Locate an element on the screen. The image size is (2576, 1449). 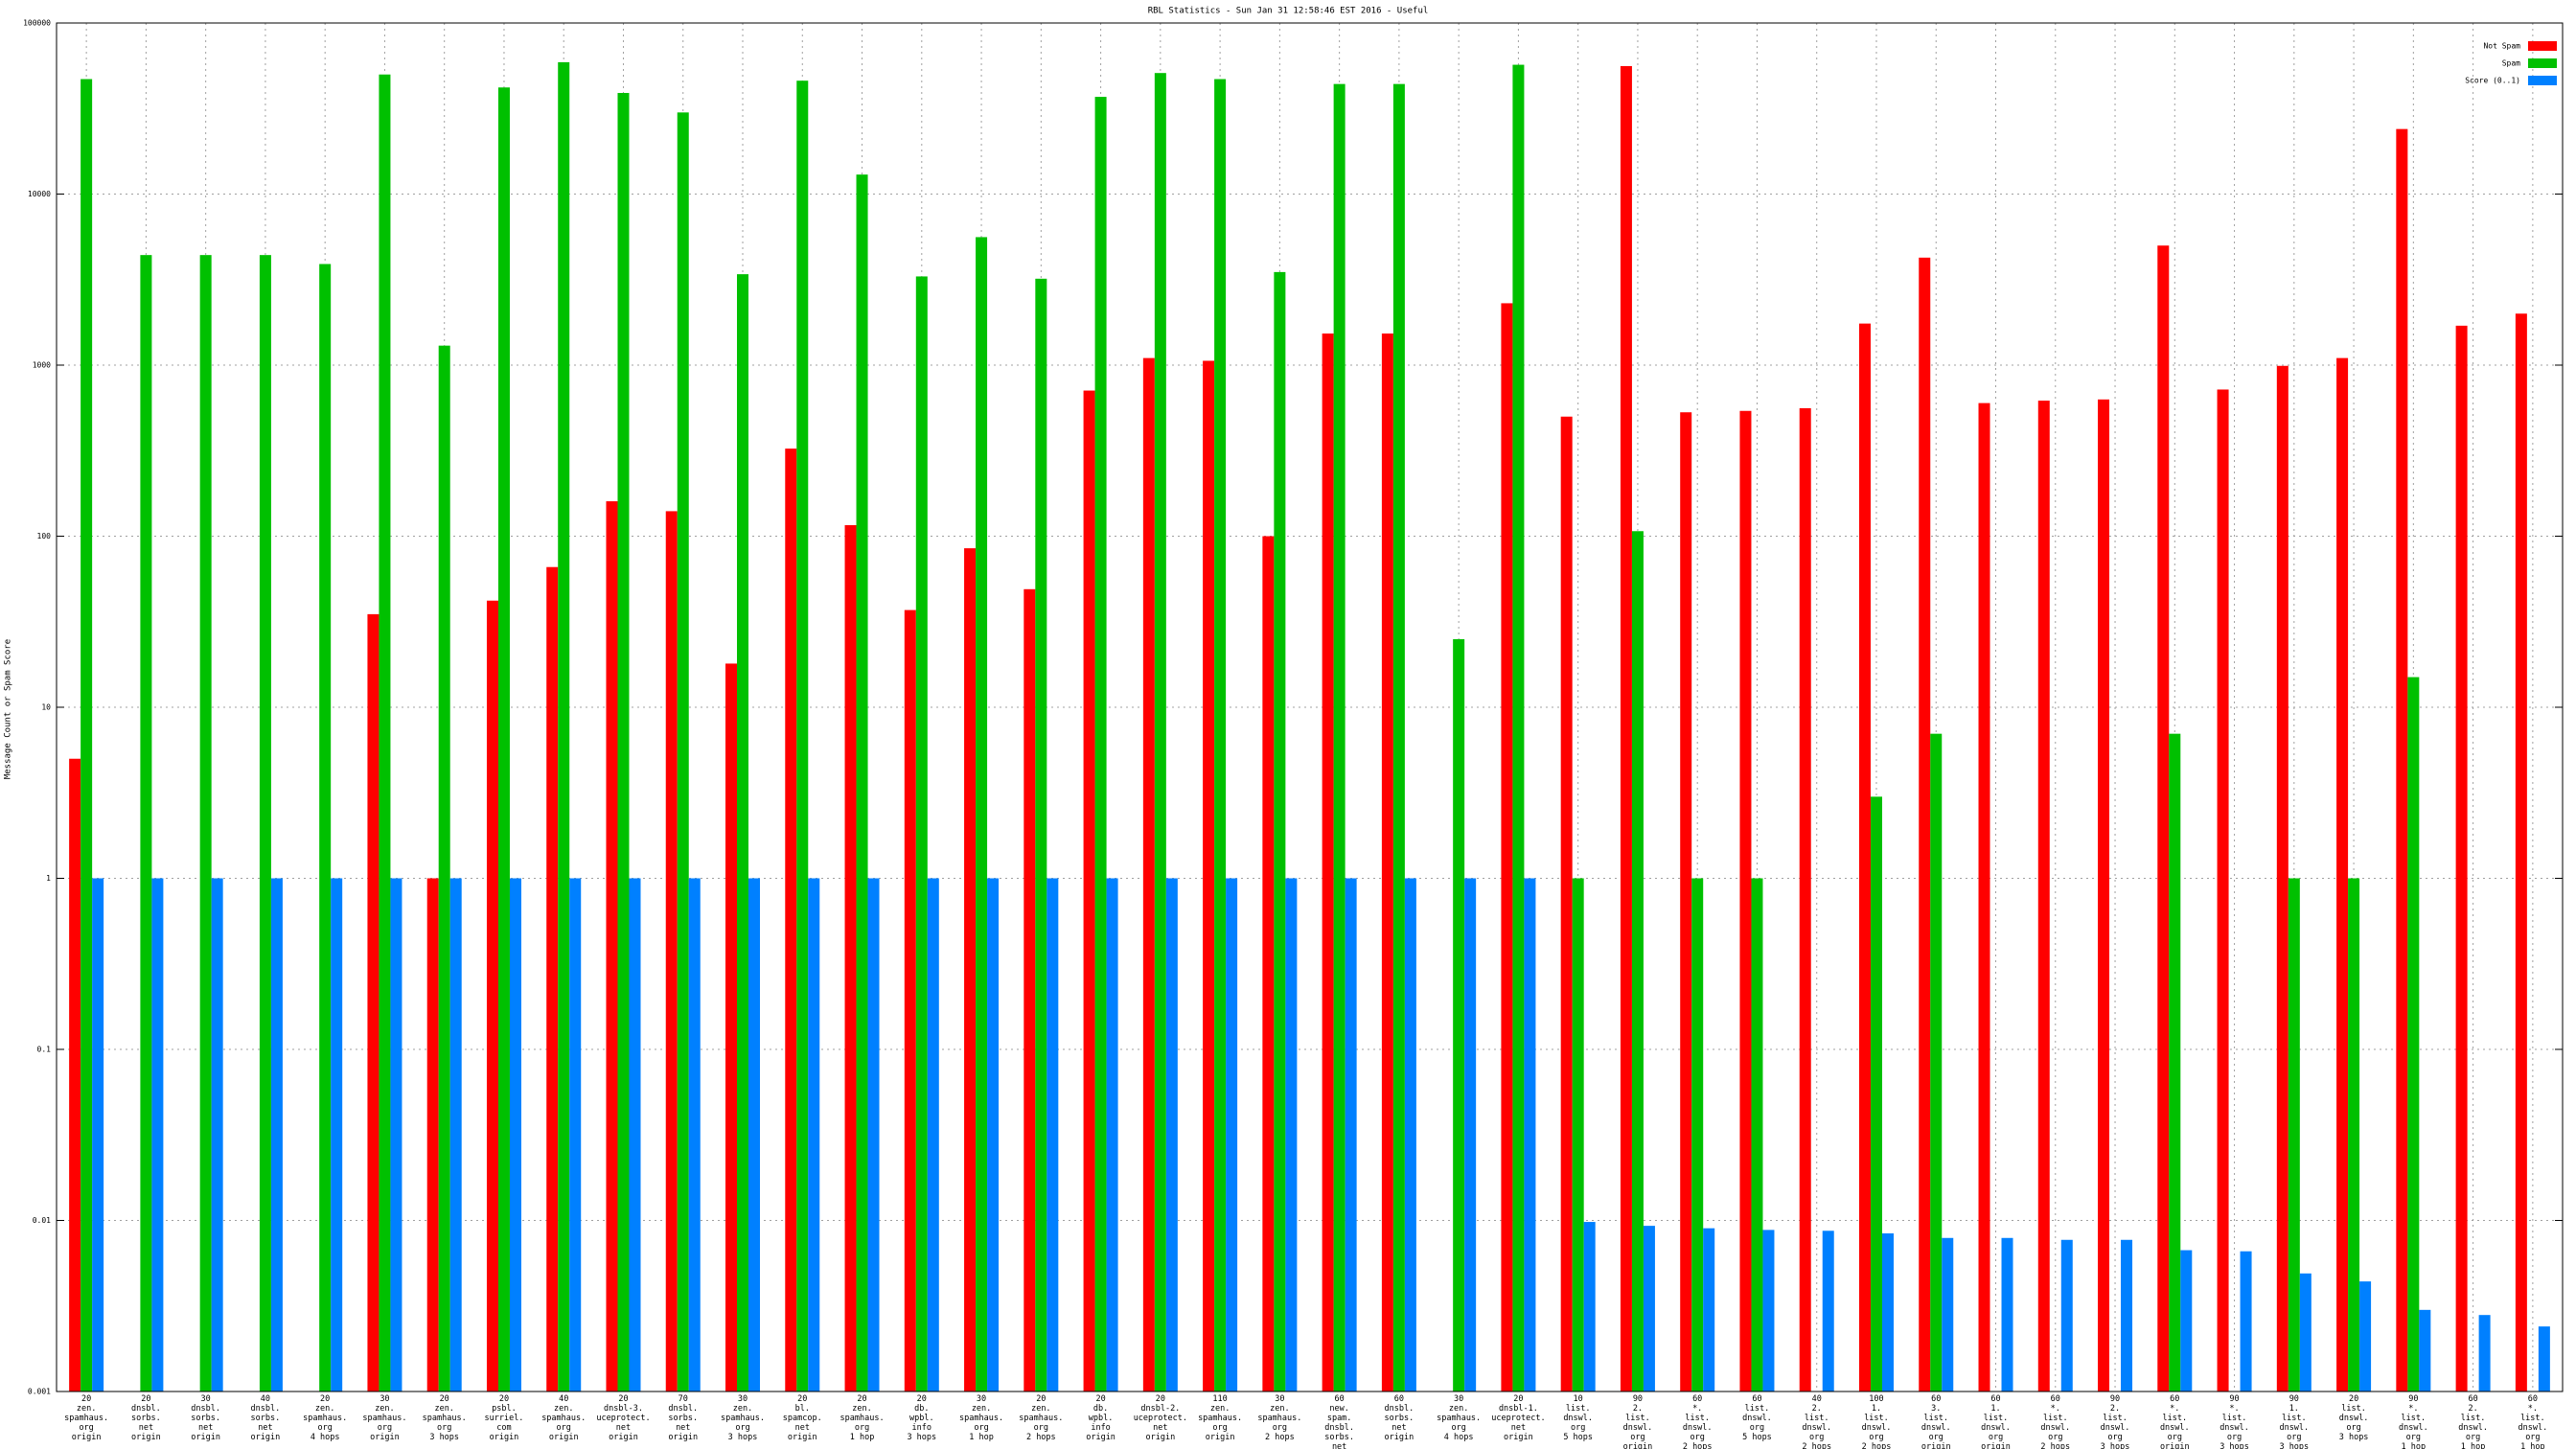
x-tick-label: 90 1. list. dnswl. org 3 hops is located at coordinates (2294, 1421).